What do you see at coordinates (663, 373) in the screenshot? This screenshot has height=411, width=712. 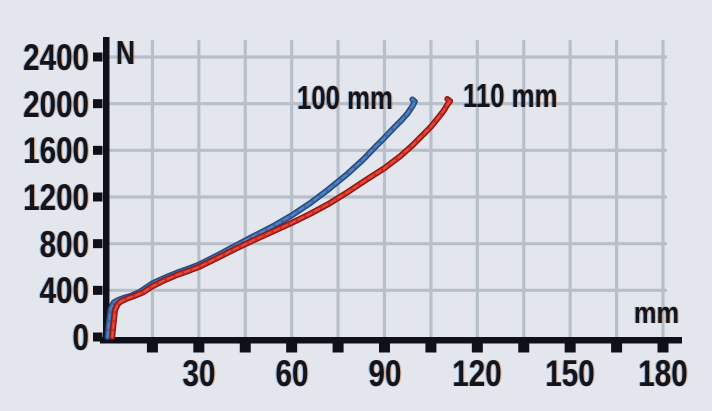 I see `x-tick-label-180: 180` at bounding box center [663, 373].